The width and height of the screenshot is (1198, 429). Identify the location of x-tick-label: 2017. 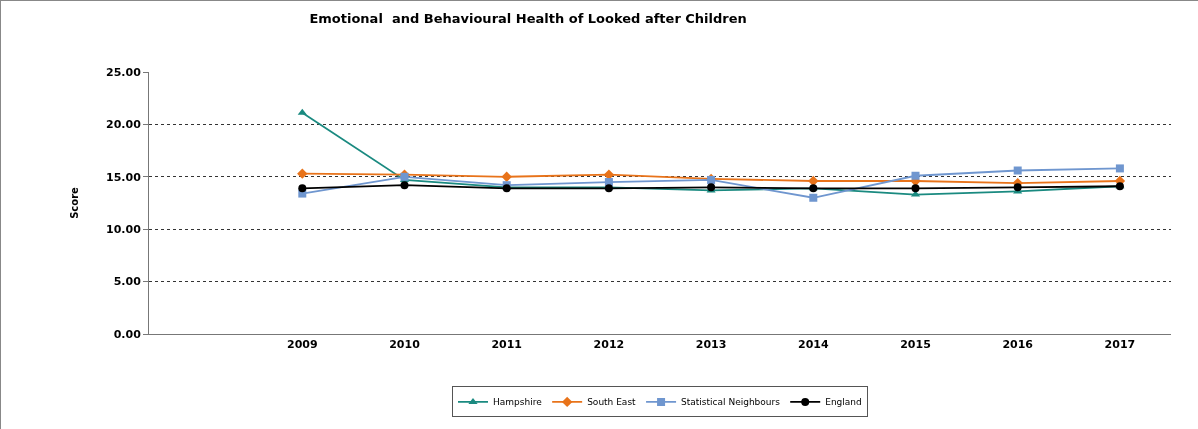
(1120, 345).